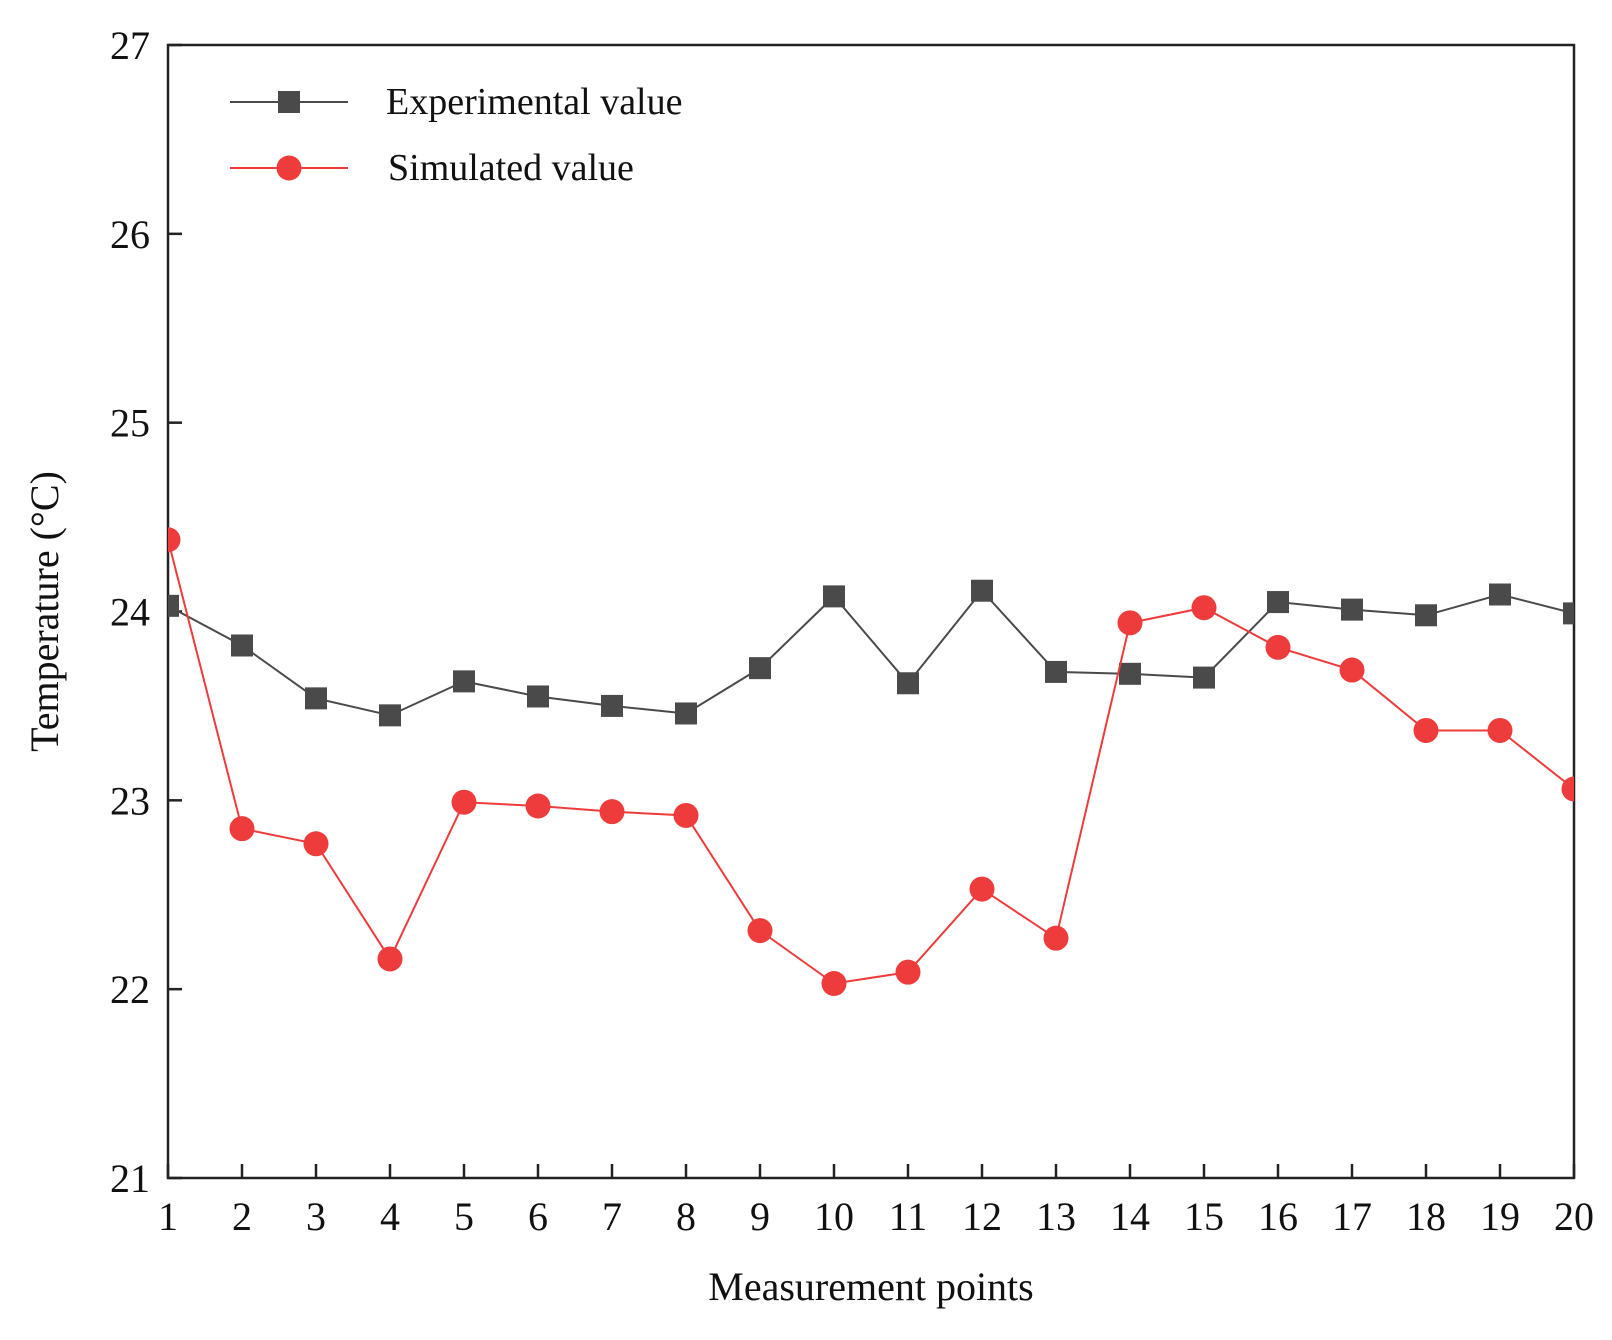 Image resolution: width=1612 pixels, height=1340 pixels. I want to click on x-tick-label: 10, so click(834, 1216).